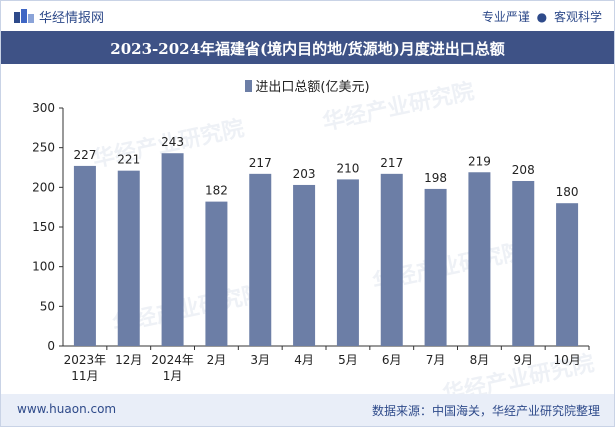  I want to click on slogan-right: 客观科学, so click(577, 17).